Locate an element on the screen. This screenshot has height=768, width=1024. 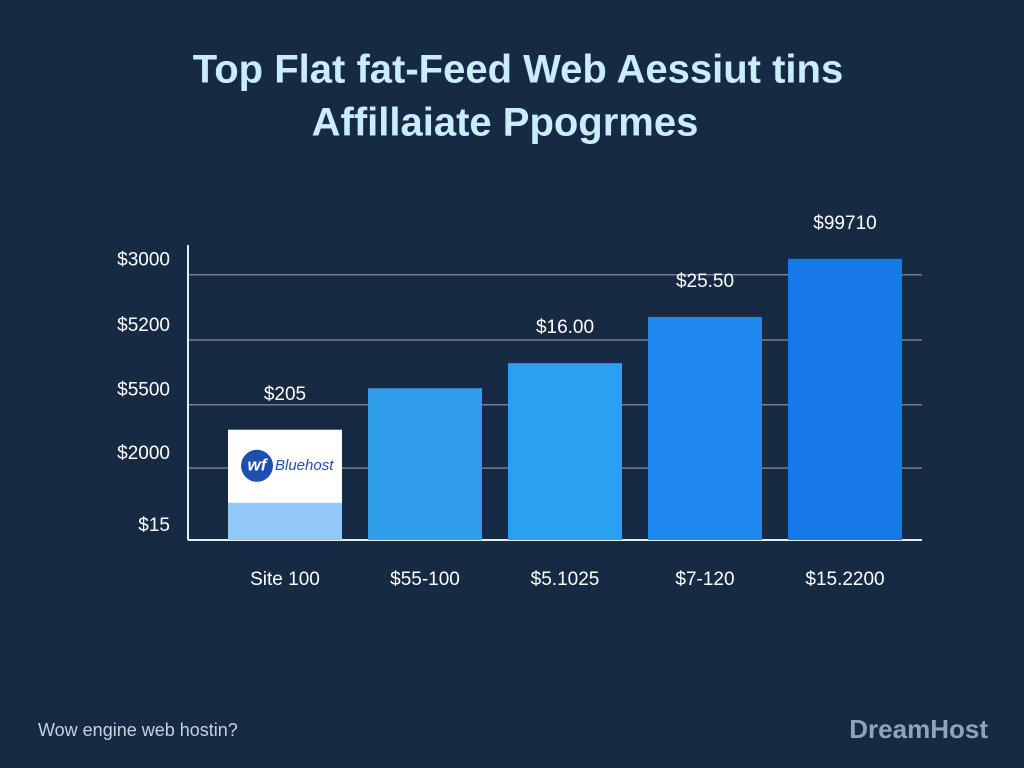
chart-title: Affillaiate Ppogrmes is located at coordinates (505, 123).